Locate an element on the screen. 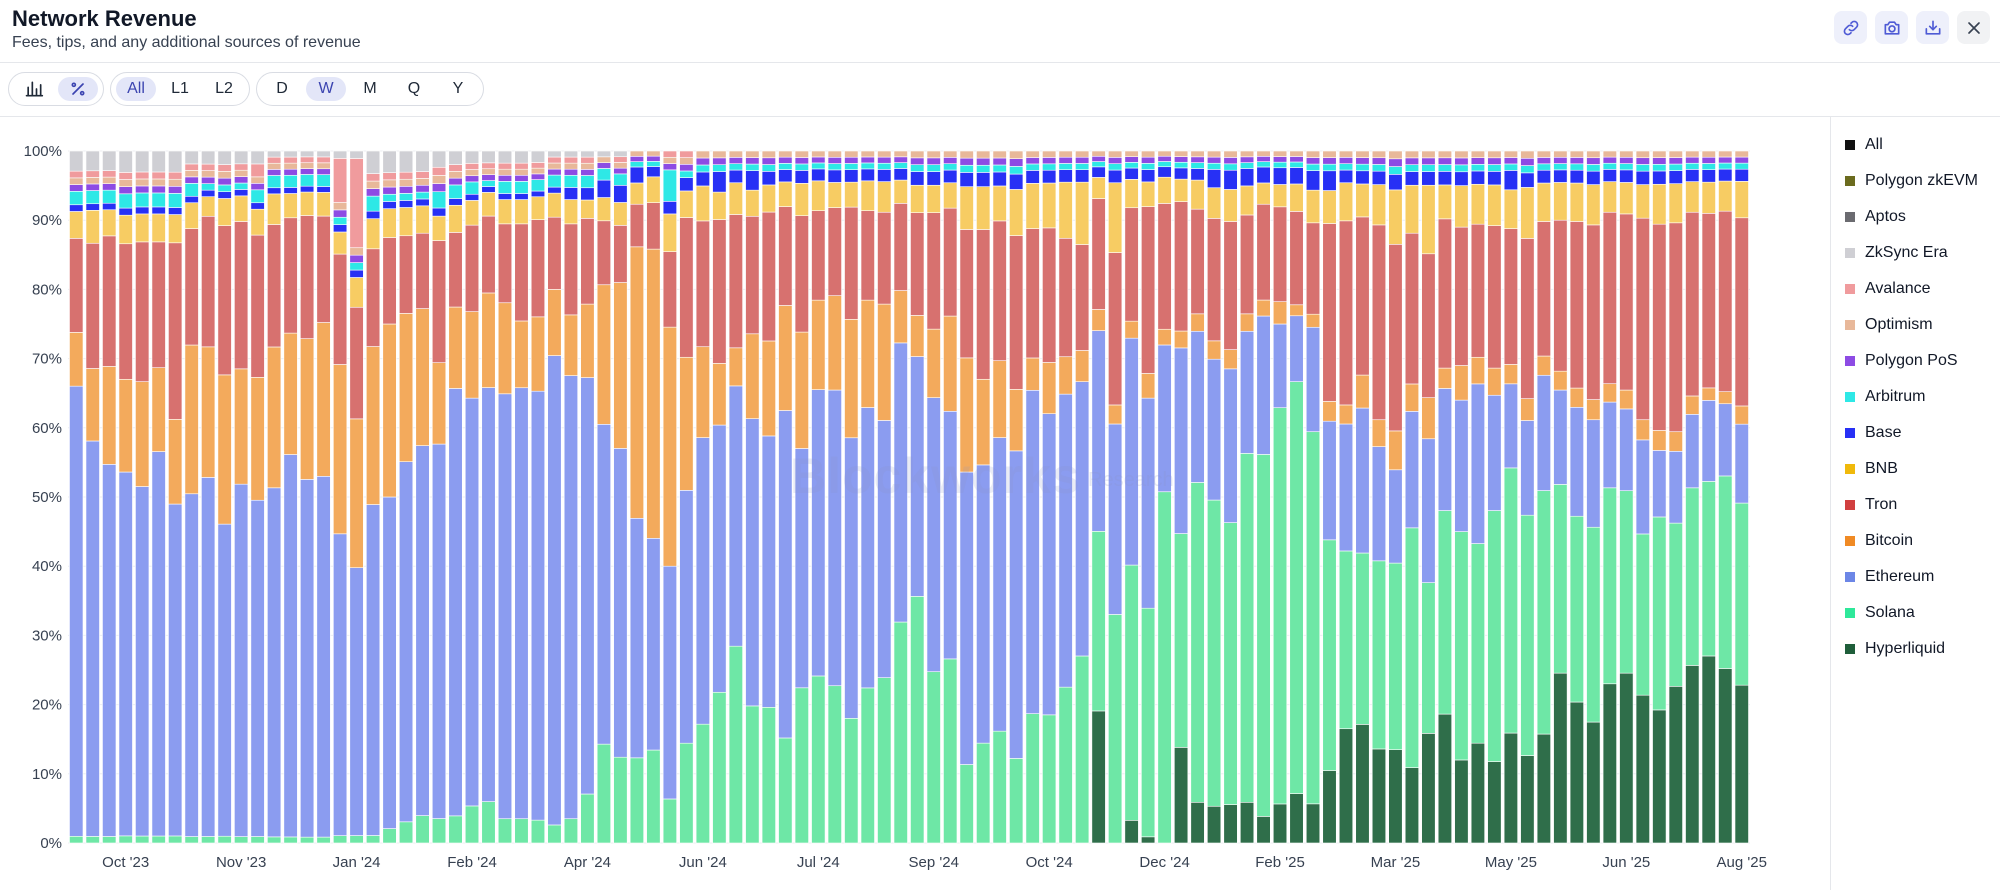 Image resolution: width=2000 pixels, height=895 pixels. legend-label: Avalance is located at coordinates (1898, 288).